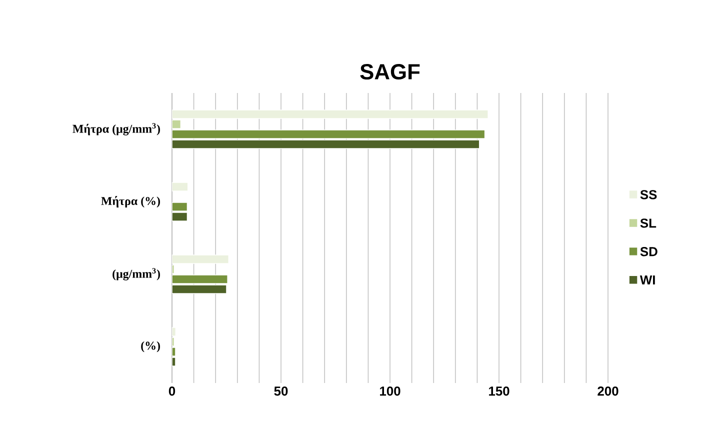 This screenshot has width=713, height=430. I want to click on y-tick-label: (μg/mm$^{3}$), so click(136, 274).